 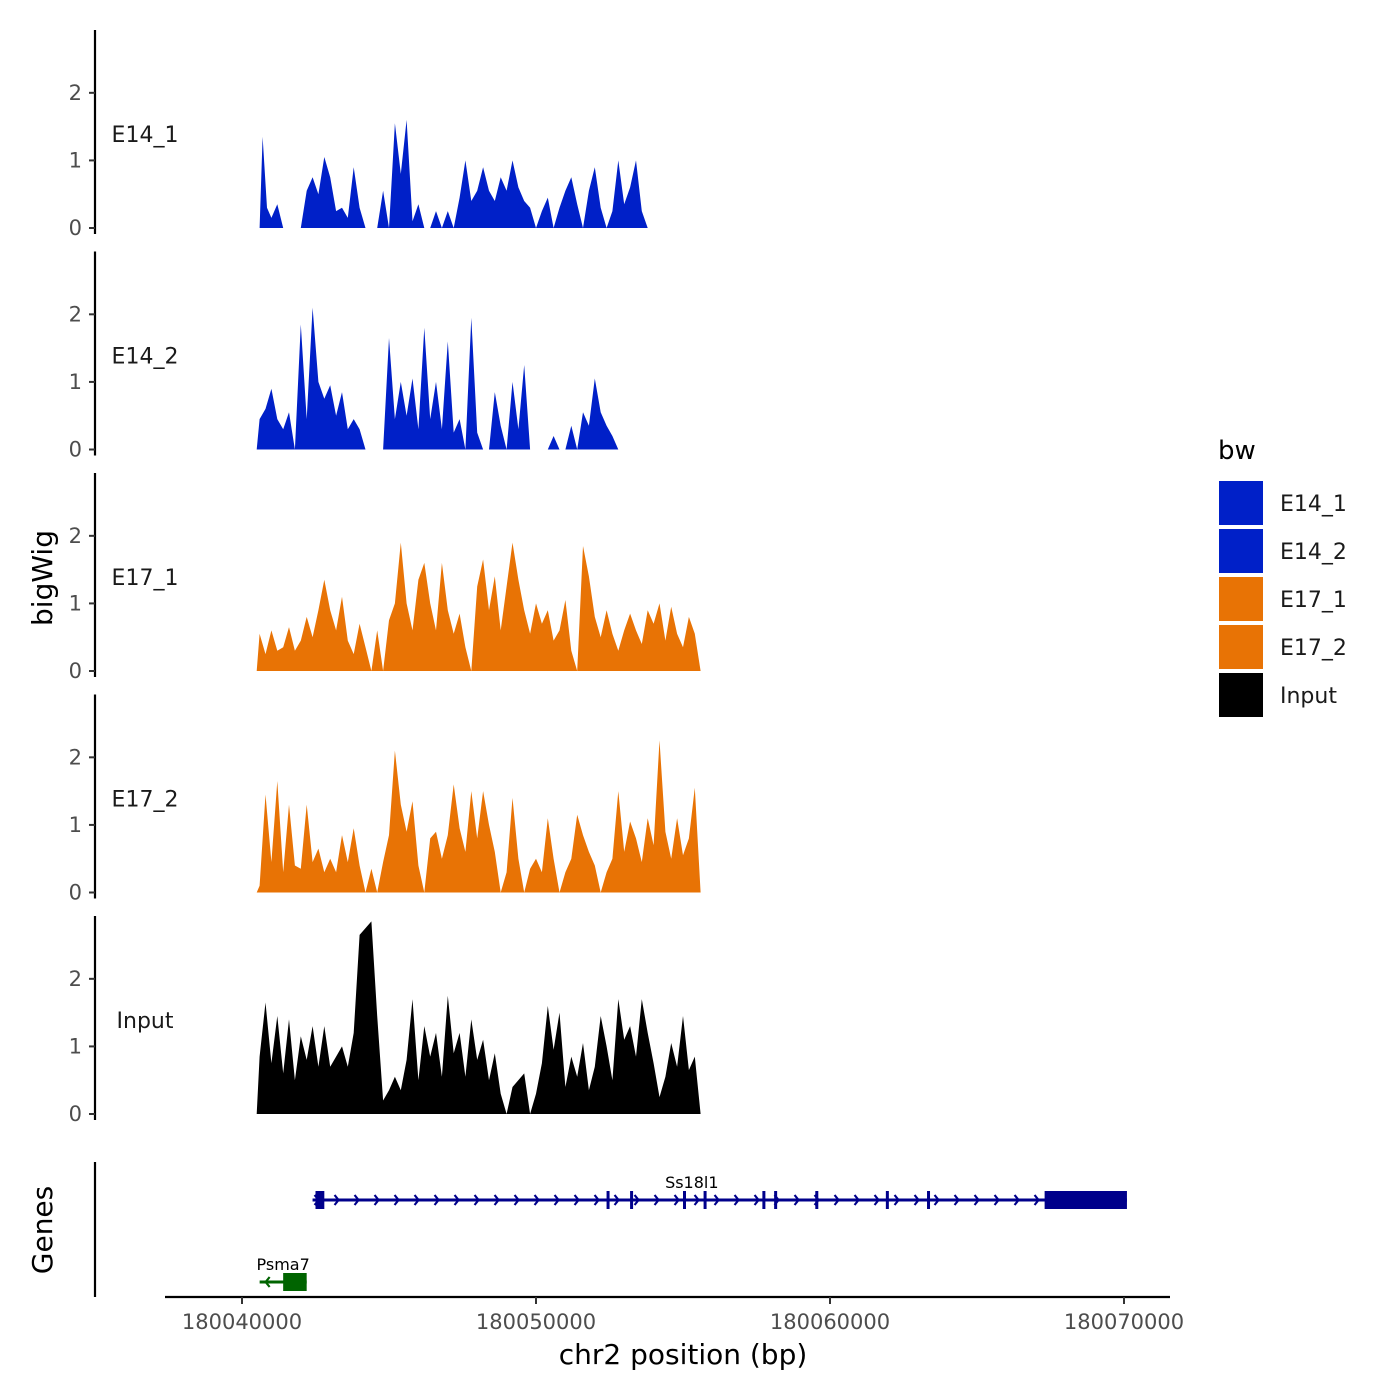 I want to click on gene-ss18l1: Ss18l1, so click(x=719, y=1191).